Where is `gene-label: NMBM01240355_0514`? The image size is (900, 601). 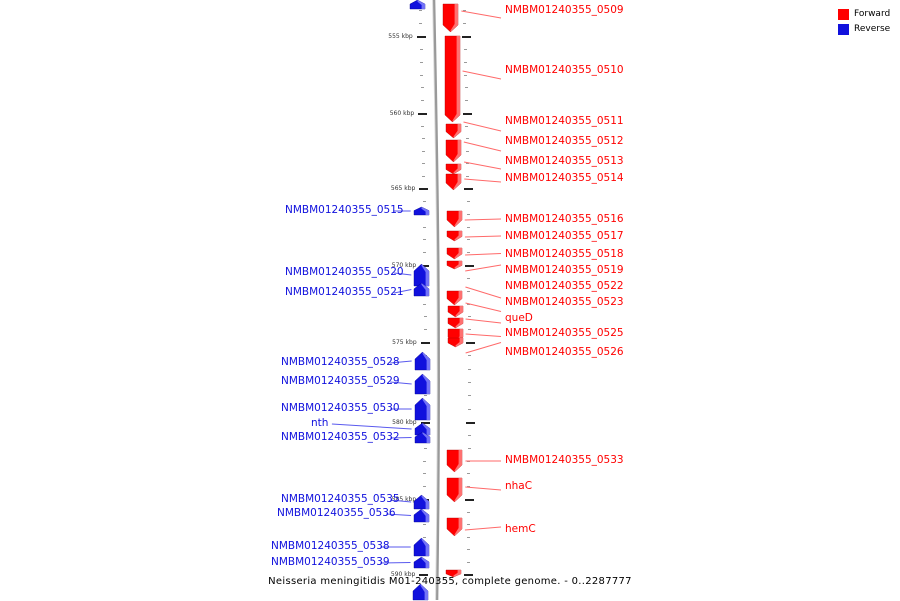
gene-label: NMBM01240355_0514 is located at coordinates (564, 178).